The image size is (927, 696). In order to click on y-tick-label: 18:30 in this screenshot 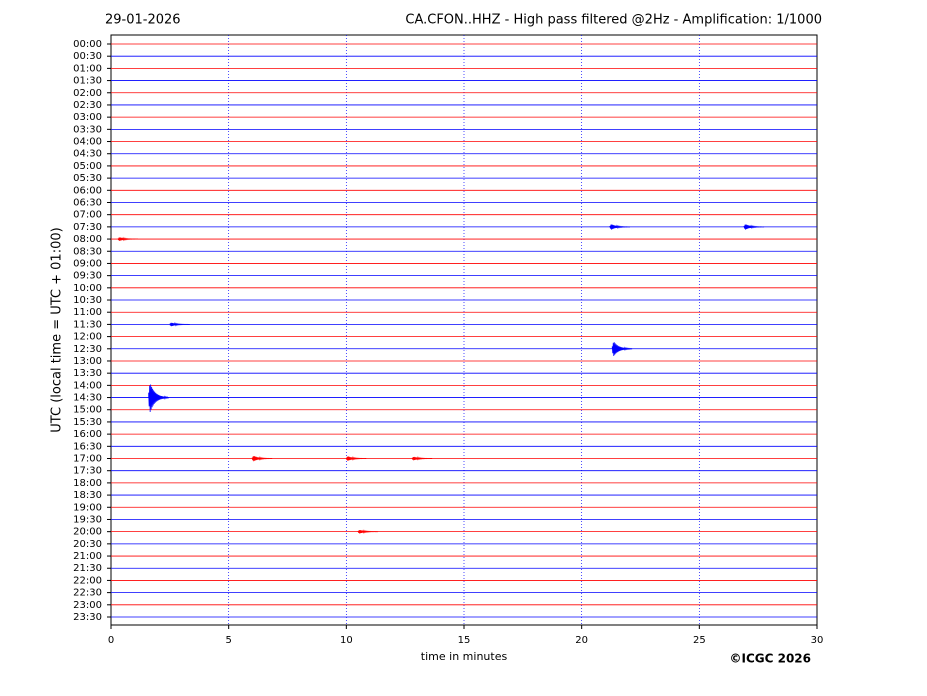, I will do `click(87, 495)`.